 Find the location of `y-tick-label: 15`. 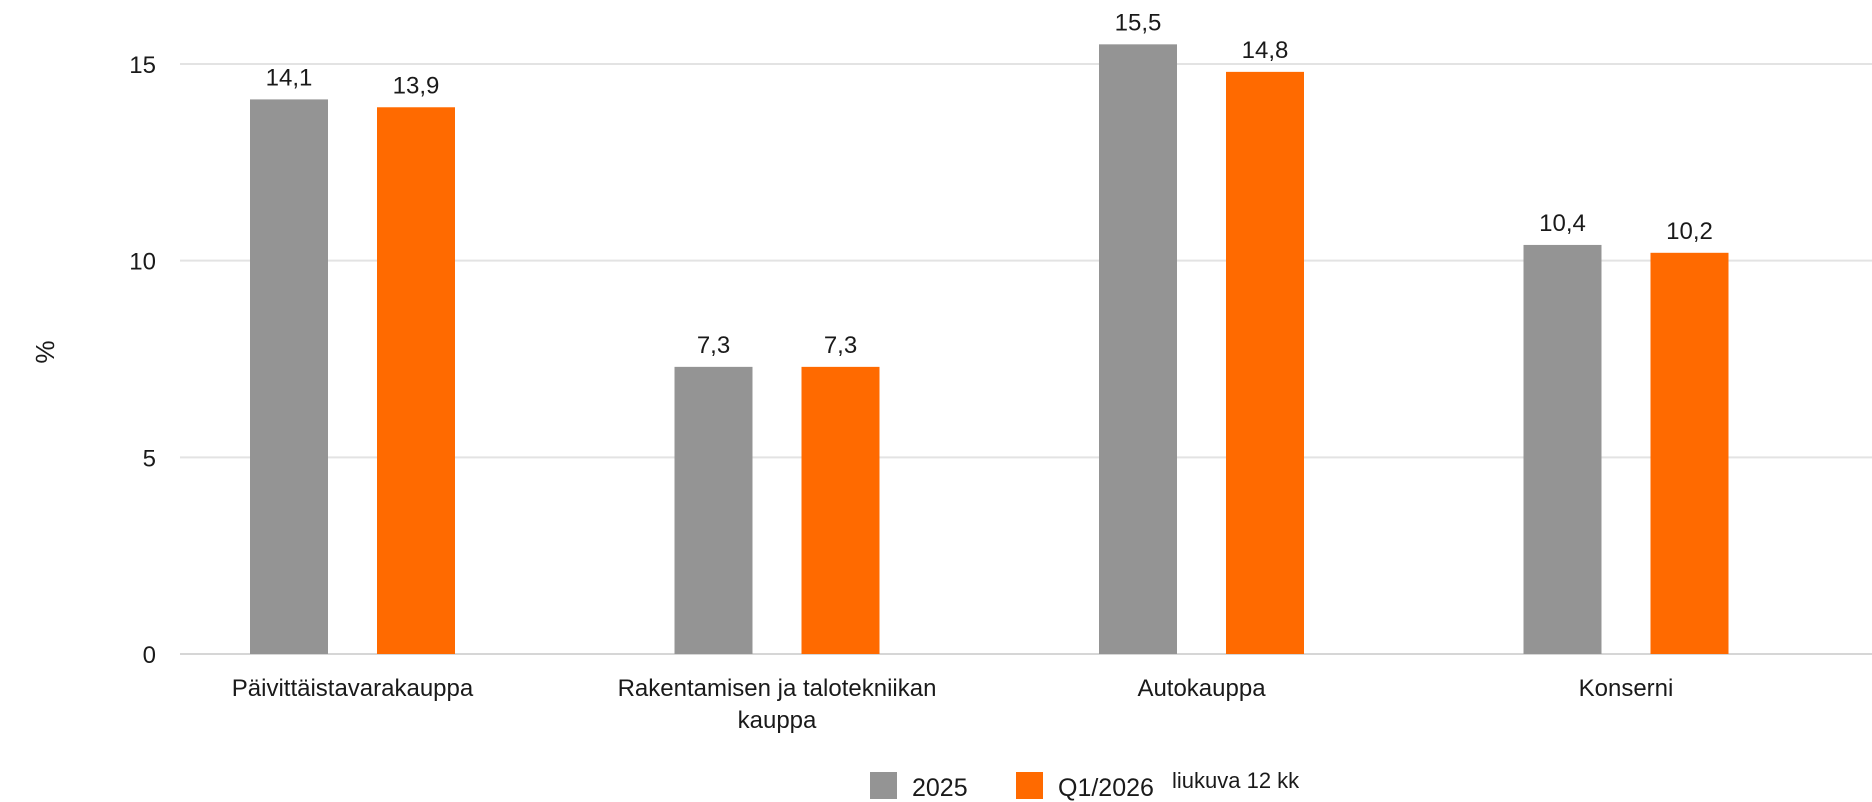

y-tick-label: 15 is located at coordinates (142, 65).